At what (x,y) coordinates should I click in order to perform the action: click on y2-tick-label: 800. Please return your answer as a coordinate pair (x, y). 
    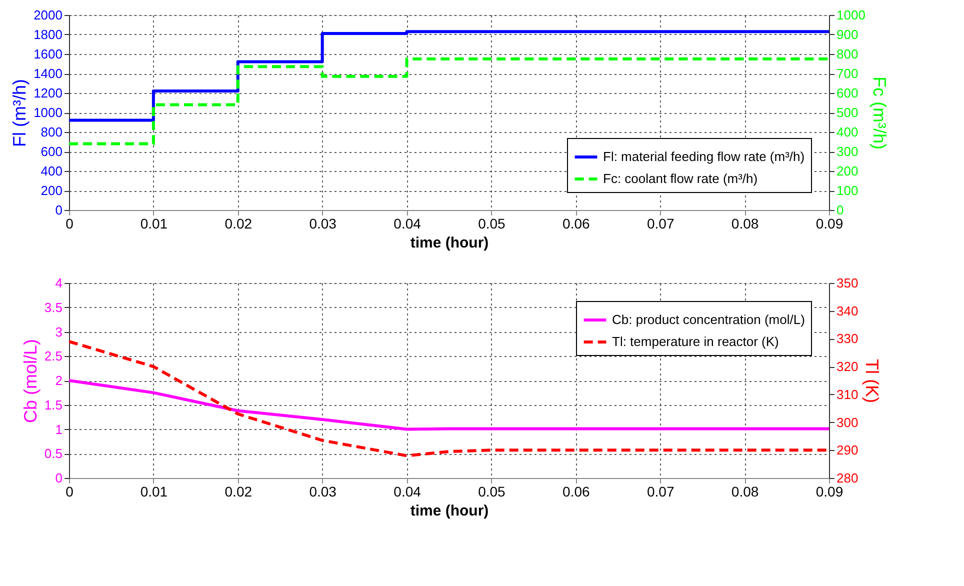
    Looking at the image, I should click on (847, 54).